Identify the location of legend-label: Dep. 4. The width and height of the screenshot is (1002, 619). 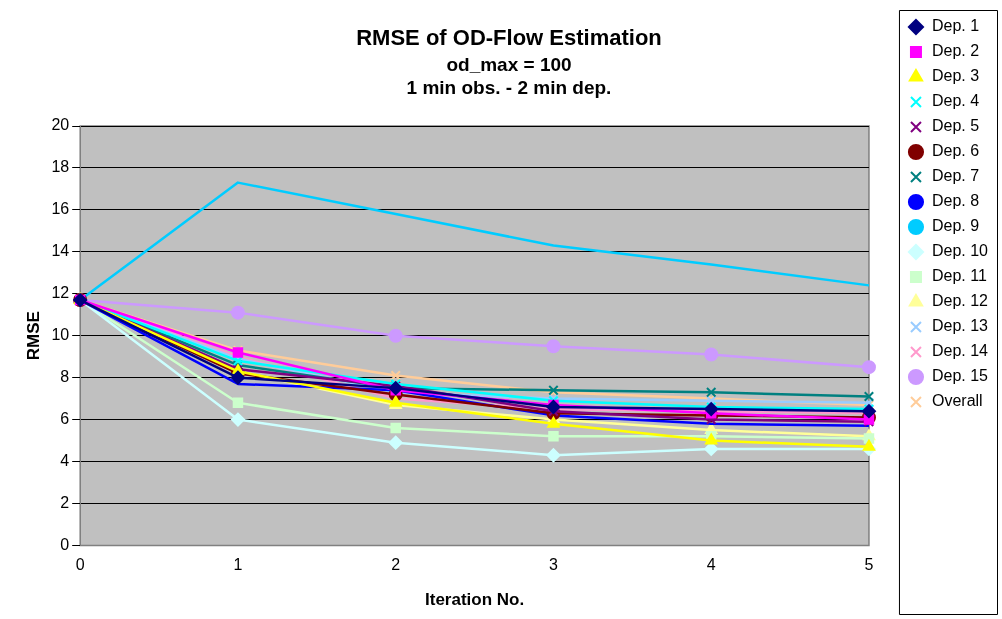
(955, 101).